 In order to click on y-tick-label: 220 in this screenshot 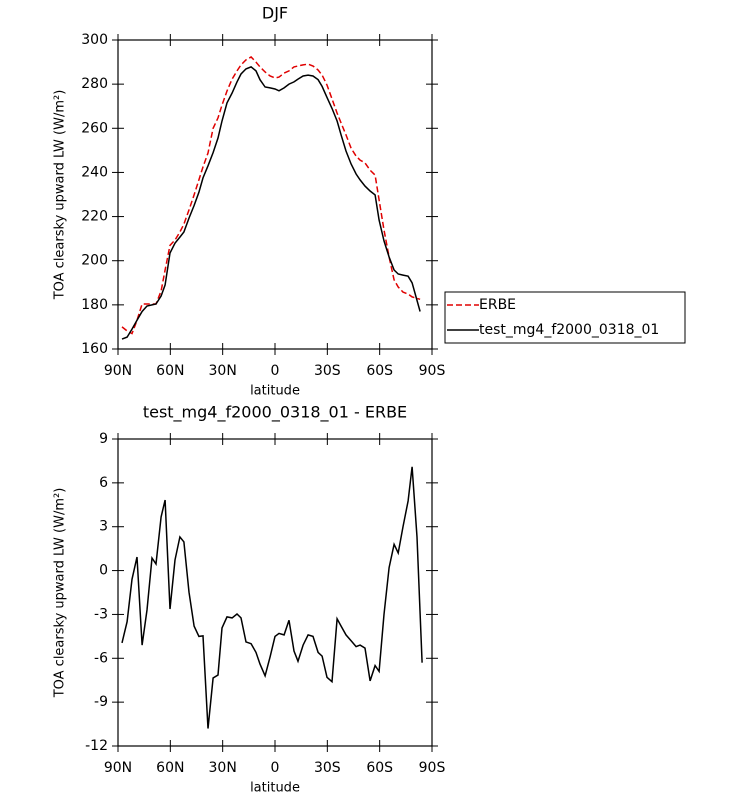, I will do `click(94, 217)`.